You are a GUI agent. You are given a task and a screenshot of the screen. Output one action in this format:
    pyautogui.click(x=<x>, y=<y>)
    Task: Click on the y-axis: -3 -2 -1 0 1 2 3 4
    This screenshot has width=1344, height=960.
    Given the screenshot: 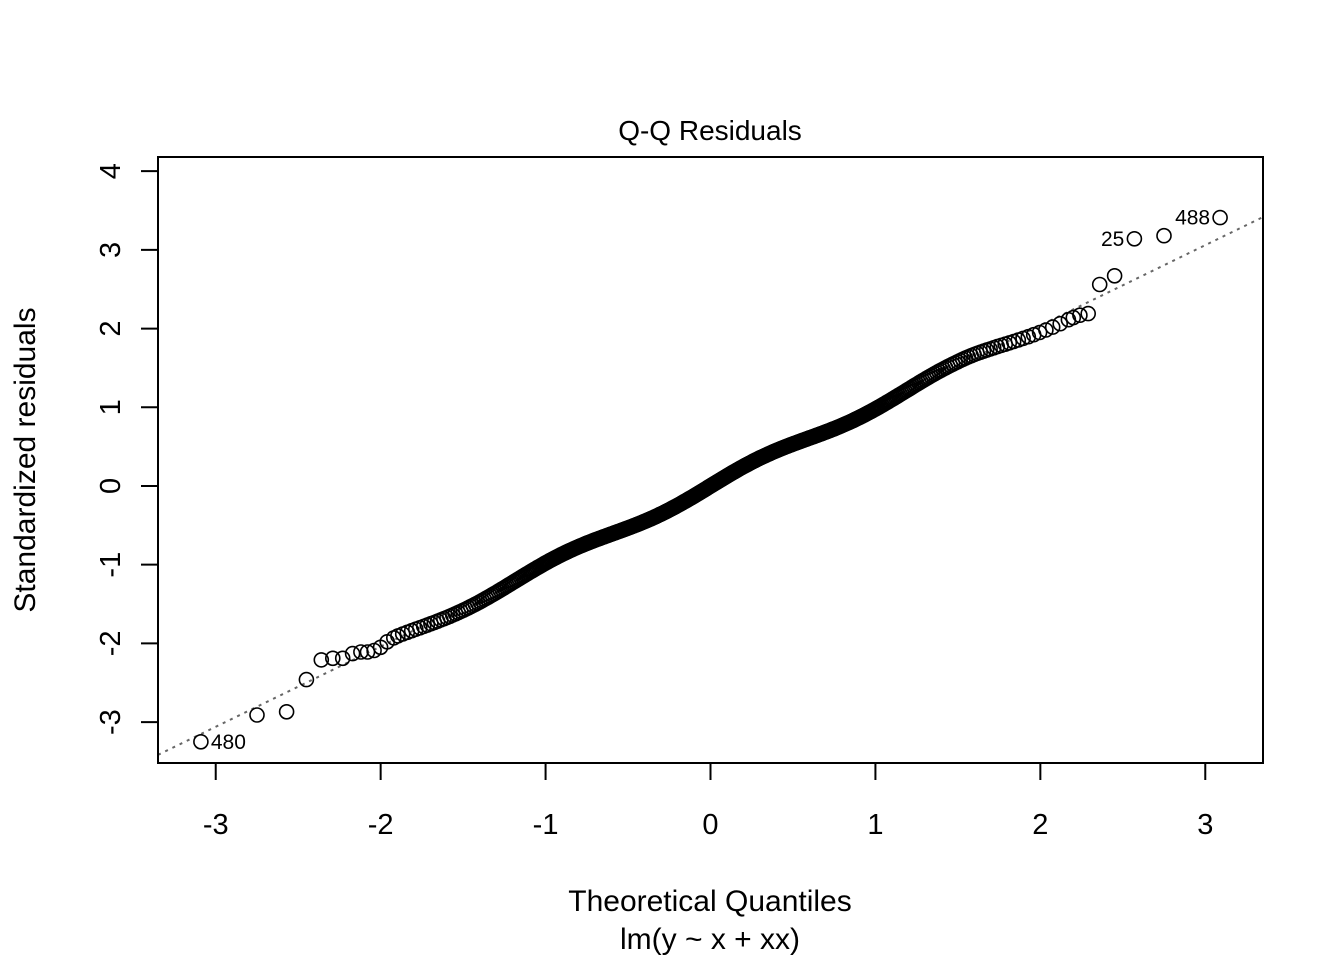 What is the action you would take?
    pyautogui.click(x=127, y=449)
    